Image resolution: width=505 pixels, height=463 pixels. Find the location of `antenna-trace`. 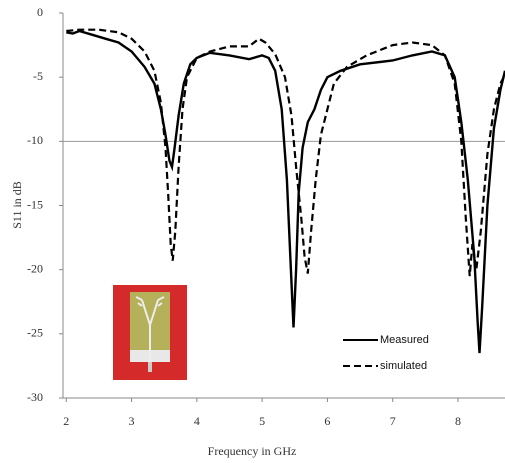

antenna-trace is located at coordinates (150, 329).